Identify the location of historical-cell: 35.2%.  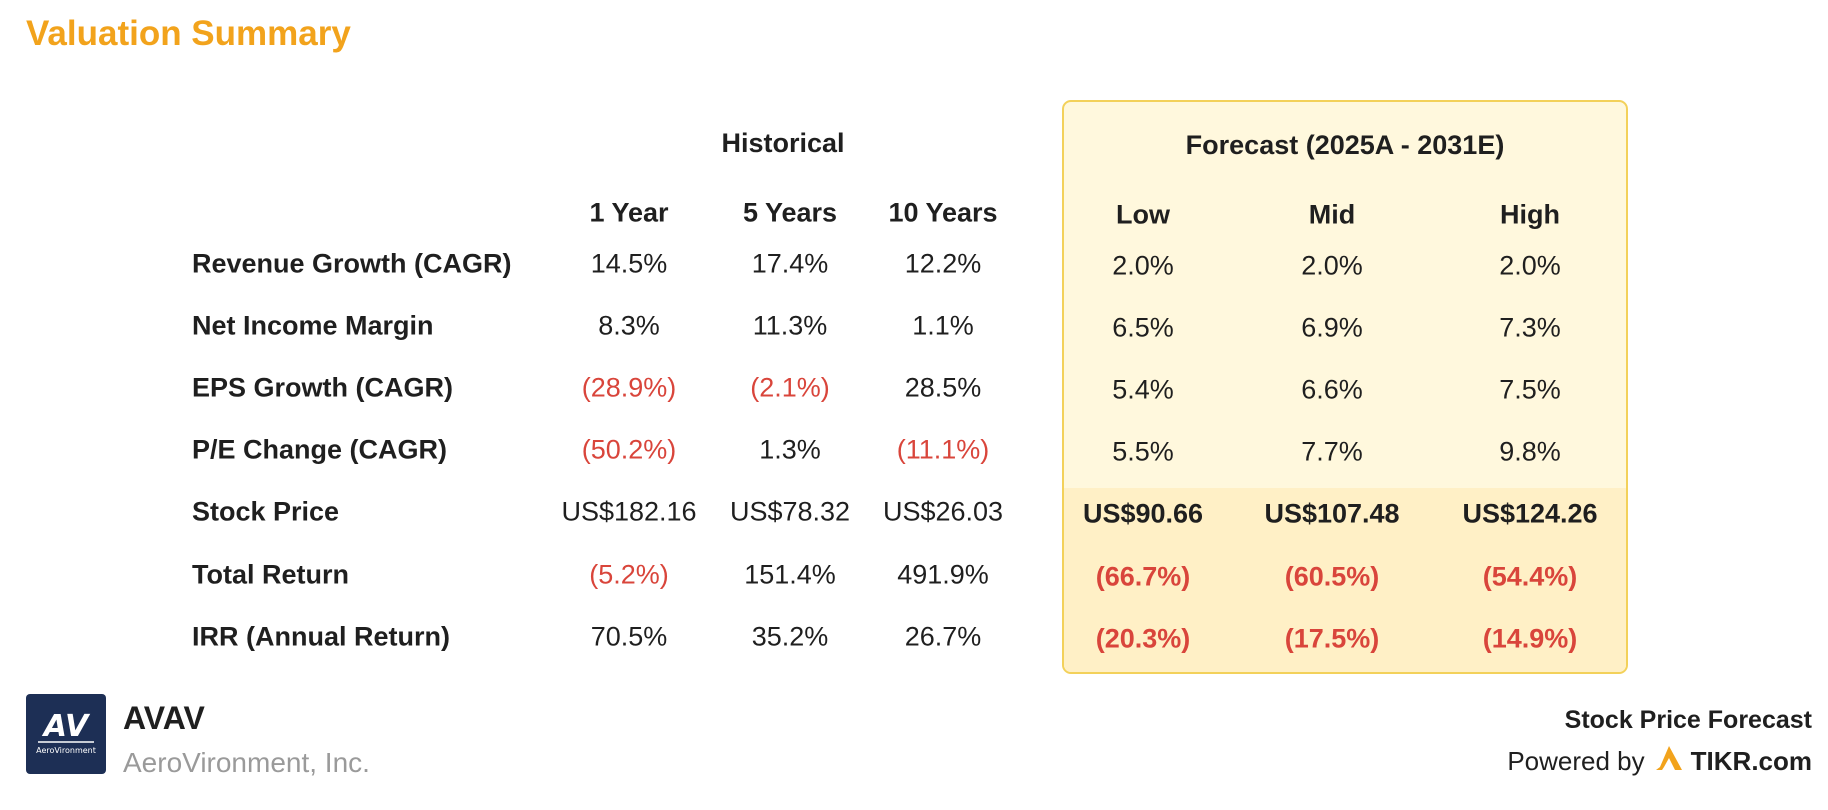
(790, 636).